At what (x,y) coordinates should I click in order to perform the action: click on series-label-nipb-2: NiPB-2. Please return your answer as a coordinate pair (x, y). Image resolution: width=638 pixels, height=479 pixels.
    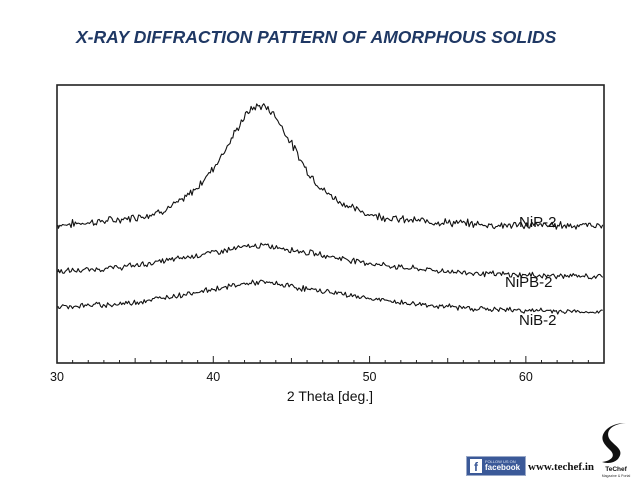
    Looking at the image, I should click on (529, 282).